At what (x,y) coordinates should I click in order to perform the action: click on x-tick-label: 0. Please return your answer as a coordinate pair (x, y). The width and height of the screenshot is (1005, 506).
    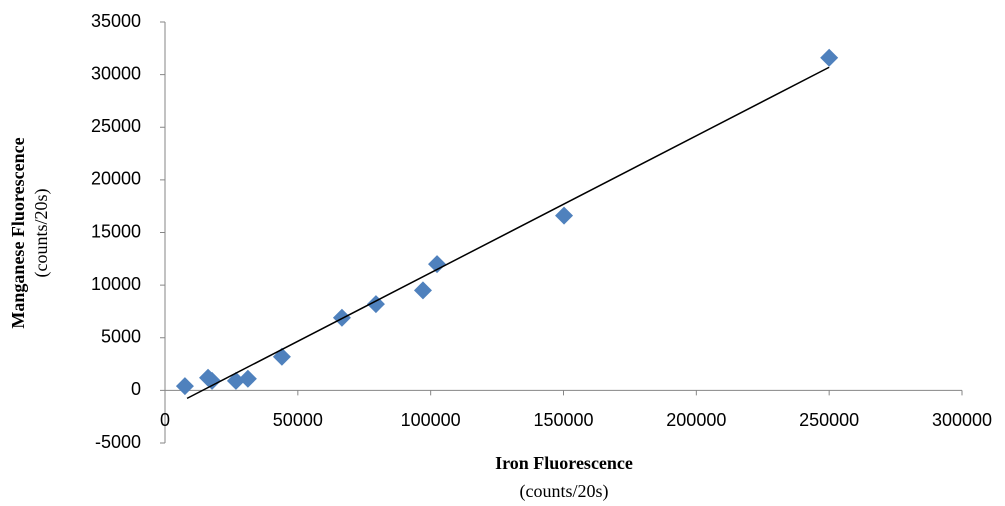
    Looking at the image, I should click on (165, 420).